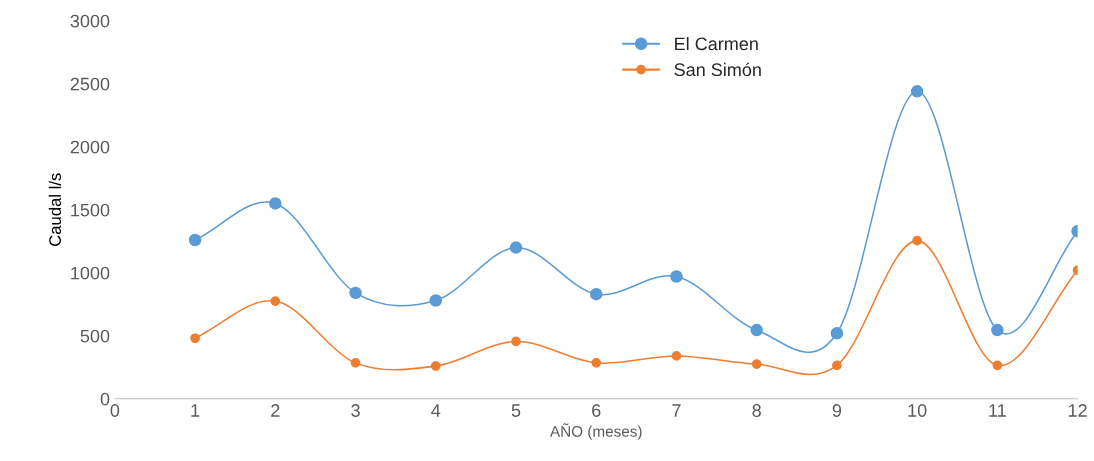 Image resolution: width=1094 pixels, height=461 pixels. Describe the element at coordinates (115, 410) in the screenshot. I see `x-tick-label: 0` at that location.